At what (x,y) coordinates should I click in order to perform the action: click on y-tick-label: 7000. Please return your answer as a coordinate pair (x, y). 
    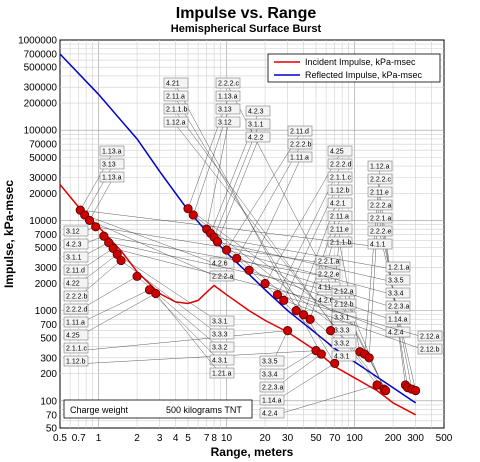
    Looking at the image, I should click on (46, 235).